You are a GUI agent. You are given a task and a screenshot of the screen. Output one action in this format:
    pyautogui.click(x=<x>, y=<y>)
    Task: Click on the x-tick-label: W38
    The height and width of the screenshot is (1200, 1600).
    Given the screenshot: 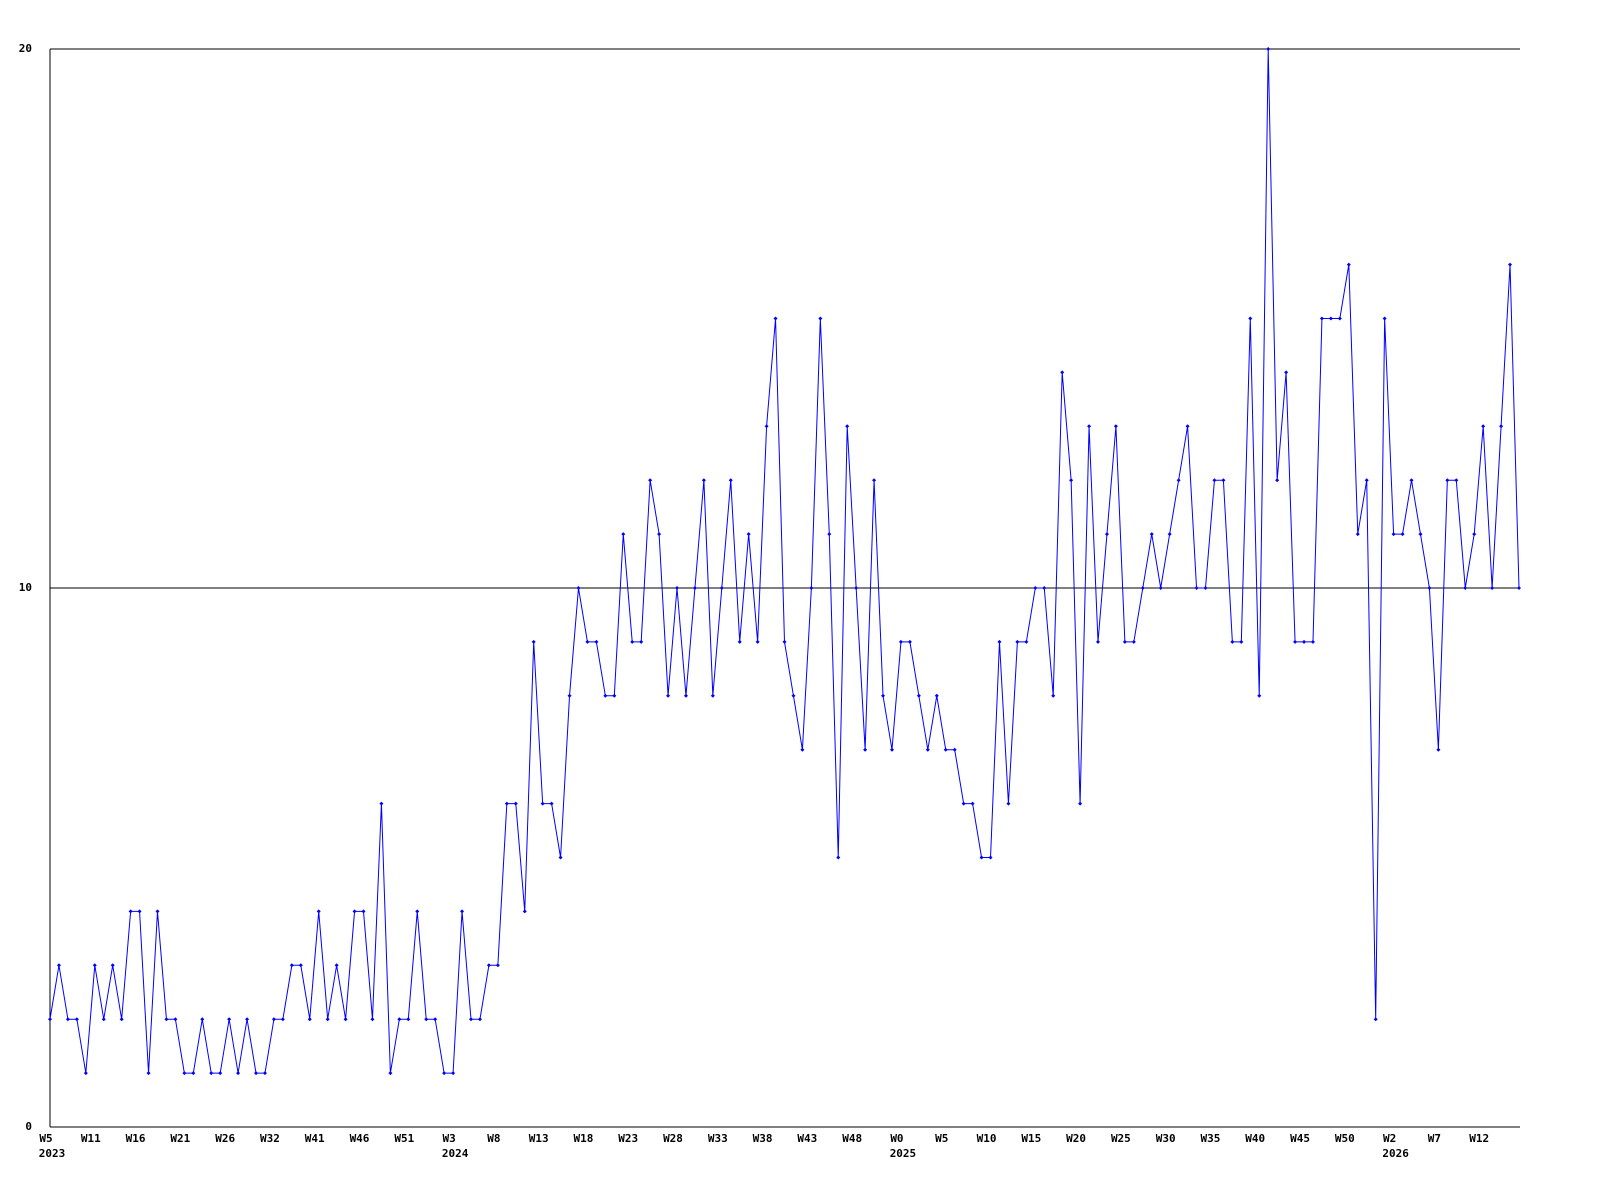 What is the action you would take?
    pyautogui.click(x=763, y=1138)
    